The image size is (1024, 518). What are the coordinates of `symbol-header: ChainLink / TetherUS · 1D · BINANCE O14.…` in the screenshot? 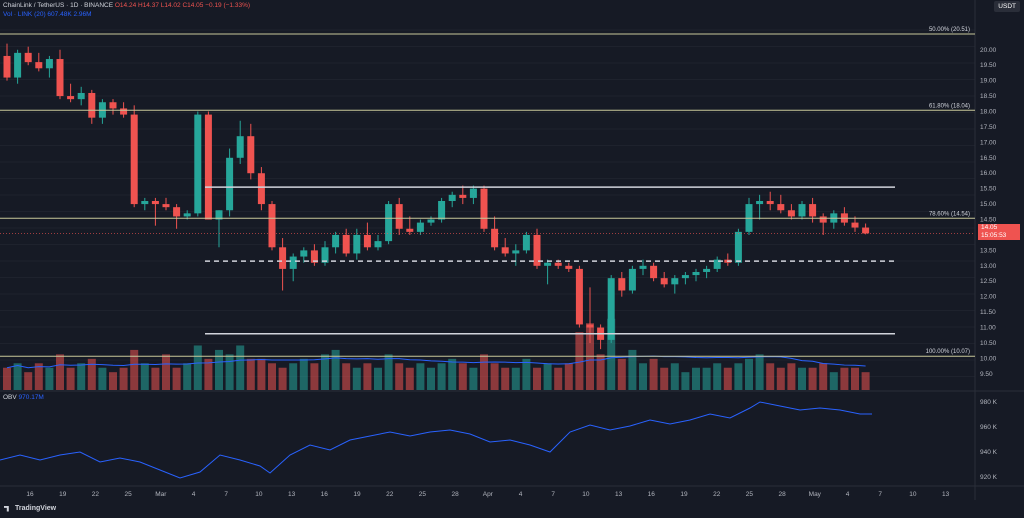 It's located at (126, 6).